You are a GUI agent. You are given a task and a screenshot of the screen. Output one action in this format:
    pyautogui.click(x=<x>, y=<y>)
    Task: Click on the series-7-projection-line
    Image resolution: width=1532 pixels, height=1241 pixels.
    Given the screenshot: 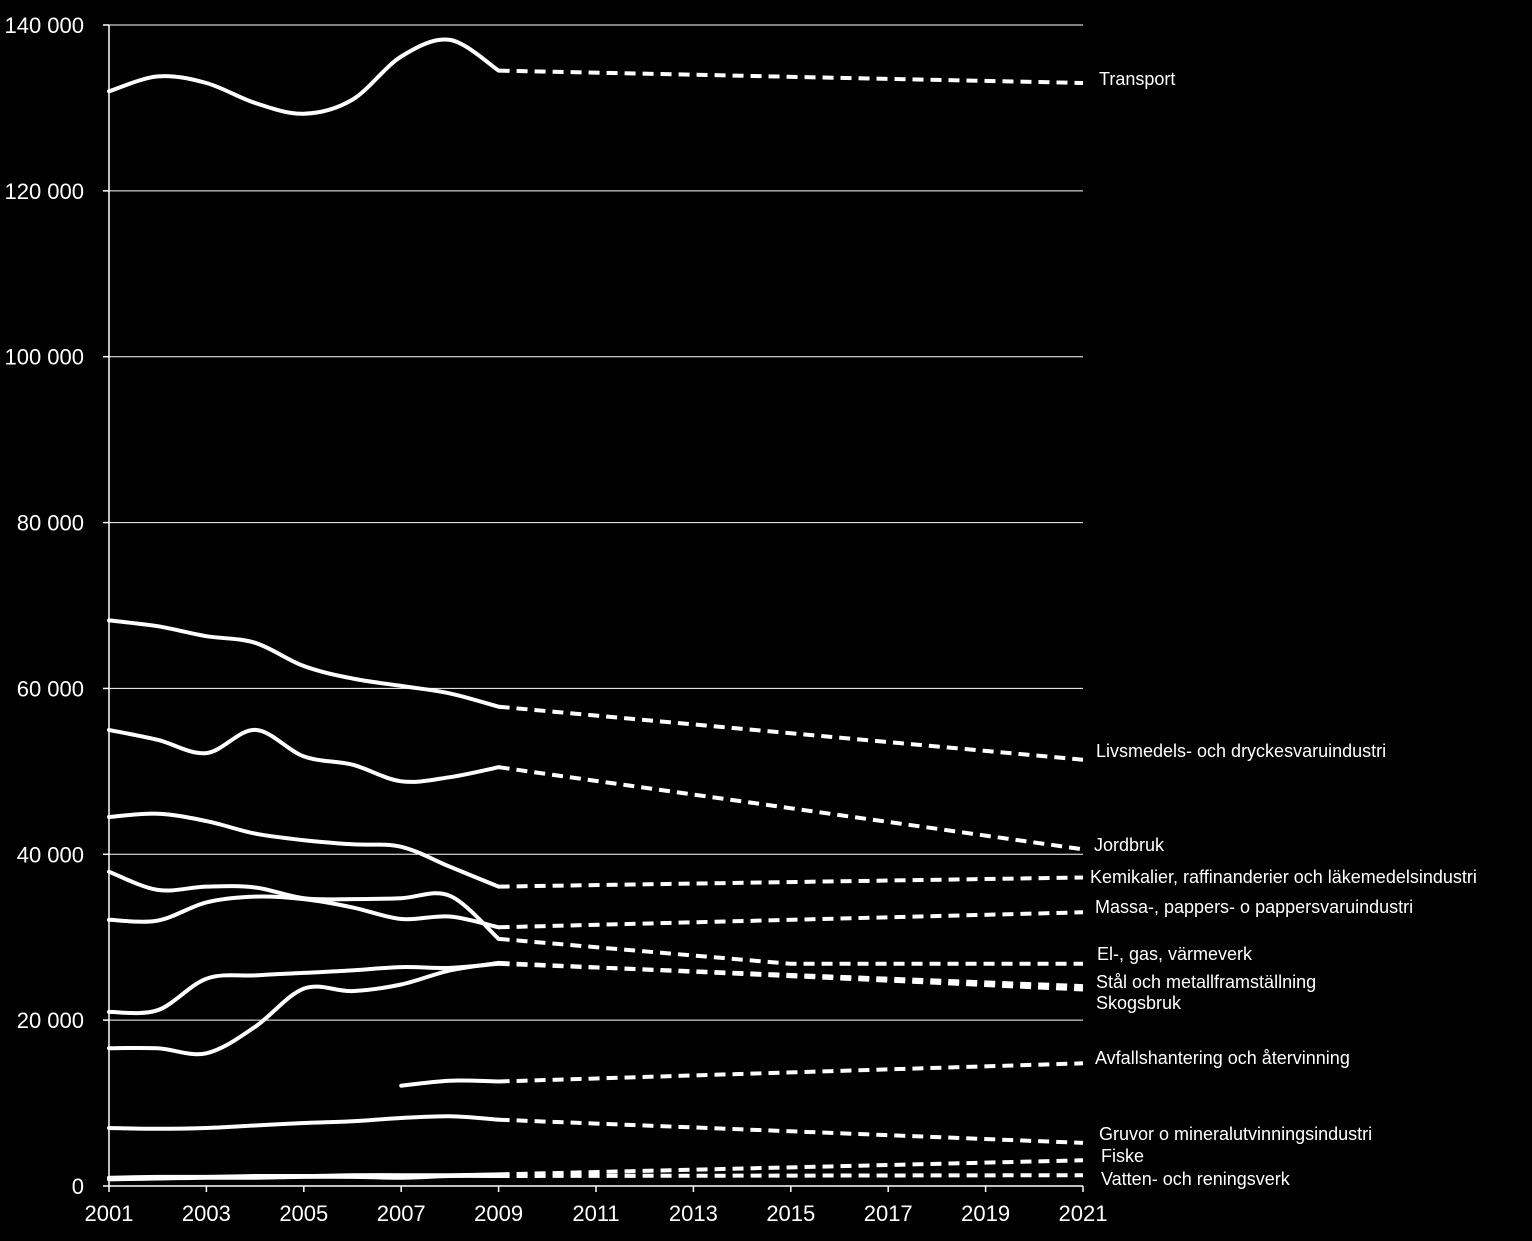 What is the action you would take?
    pyautogui.click(x=791, y=976)
    